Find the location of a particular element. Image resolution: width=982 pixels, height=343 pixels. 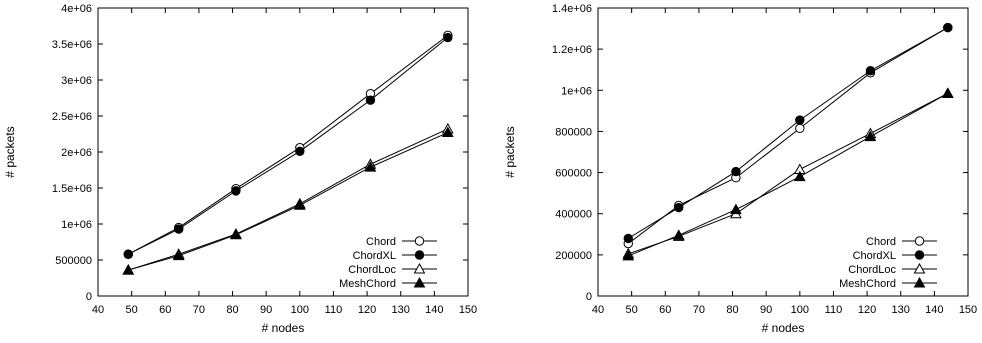

y-tick-label: 3e+06 is located at coordinates (76, 81).